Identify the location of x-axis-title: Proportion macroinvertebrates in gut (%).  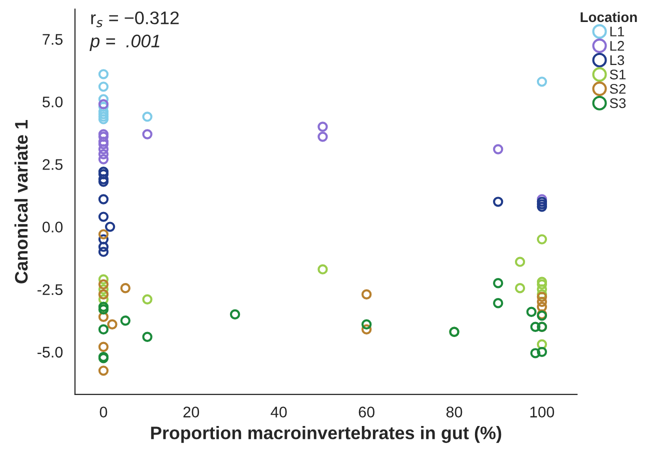
(326, 434).